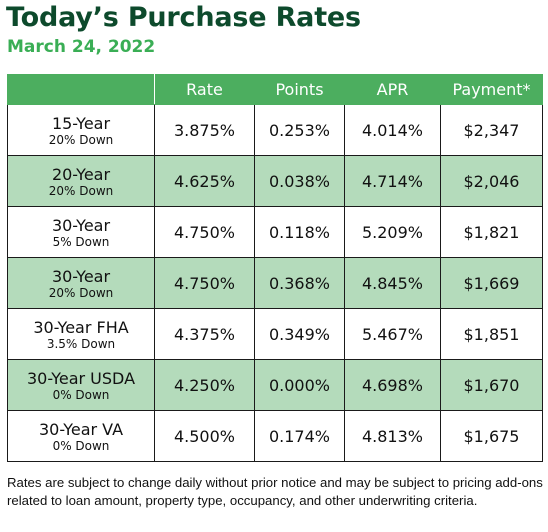  Describe the element at coordinates (204, 436) in the screenshot. I see `rate-cell: 4.500%` at that location.